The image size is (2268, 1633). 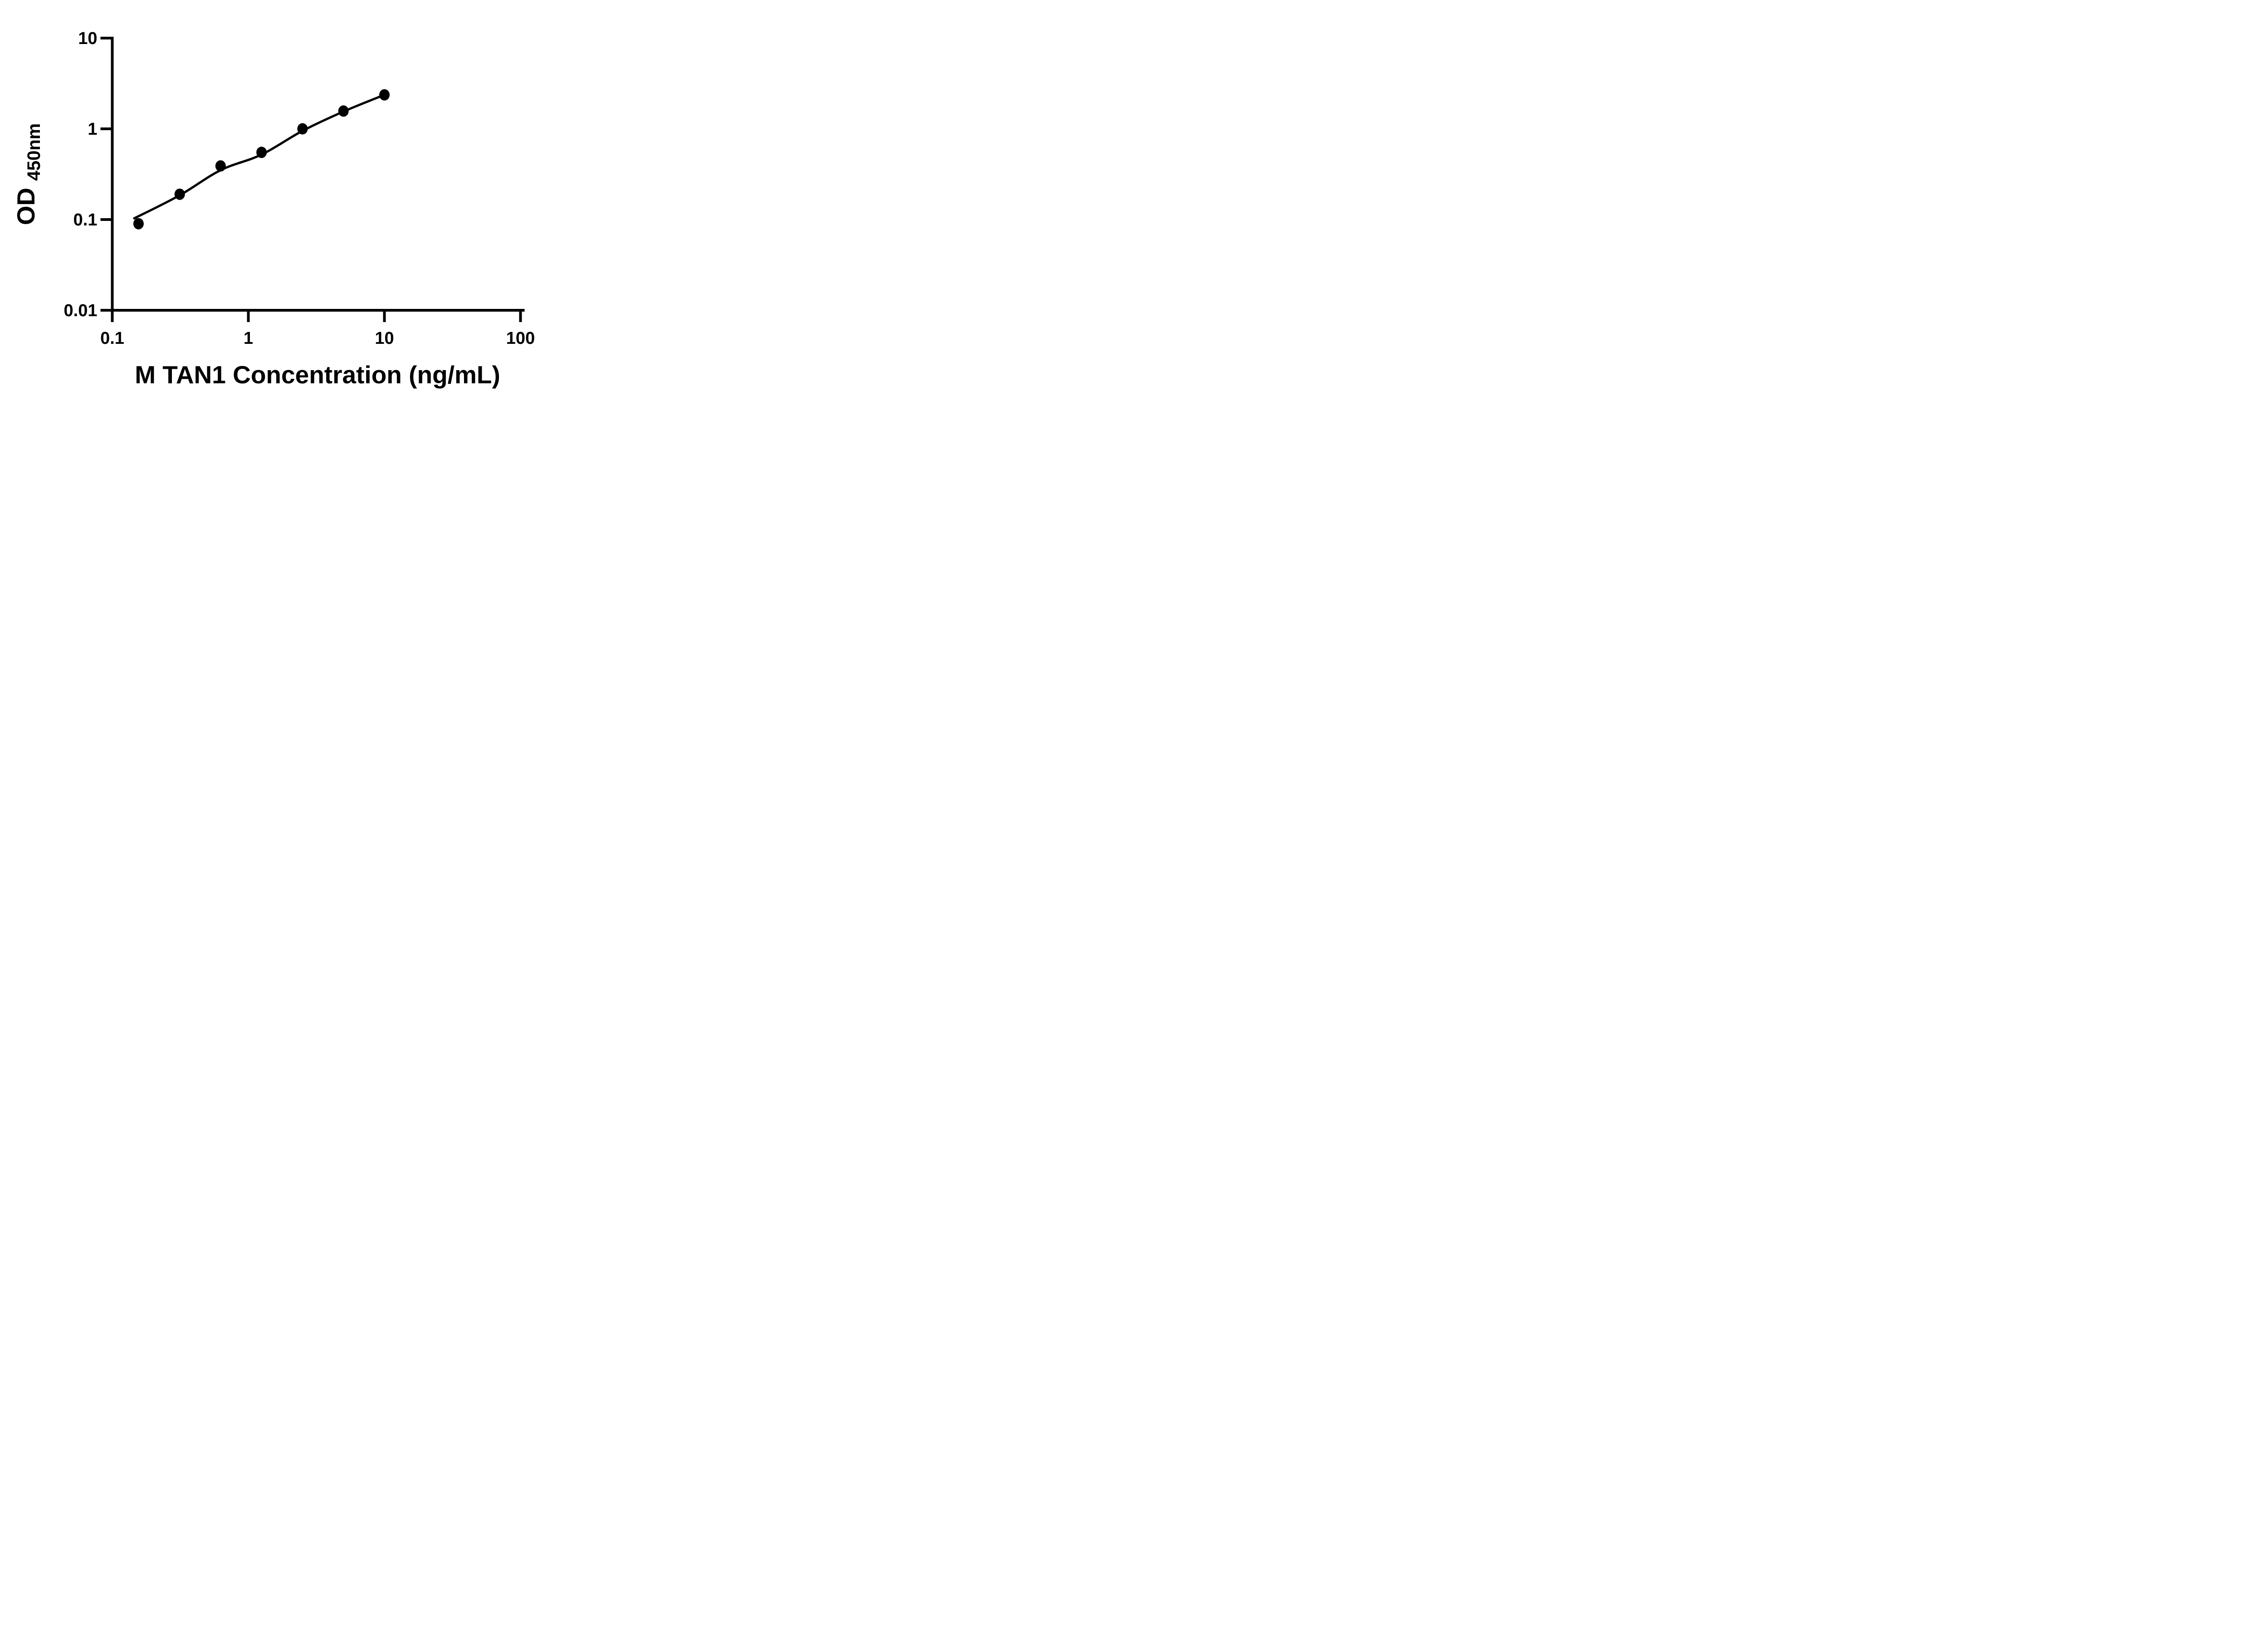 I want to click on x-tick-label: 0.1, so click(x=112, y=338).